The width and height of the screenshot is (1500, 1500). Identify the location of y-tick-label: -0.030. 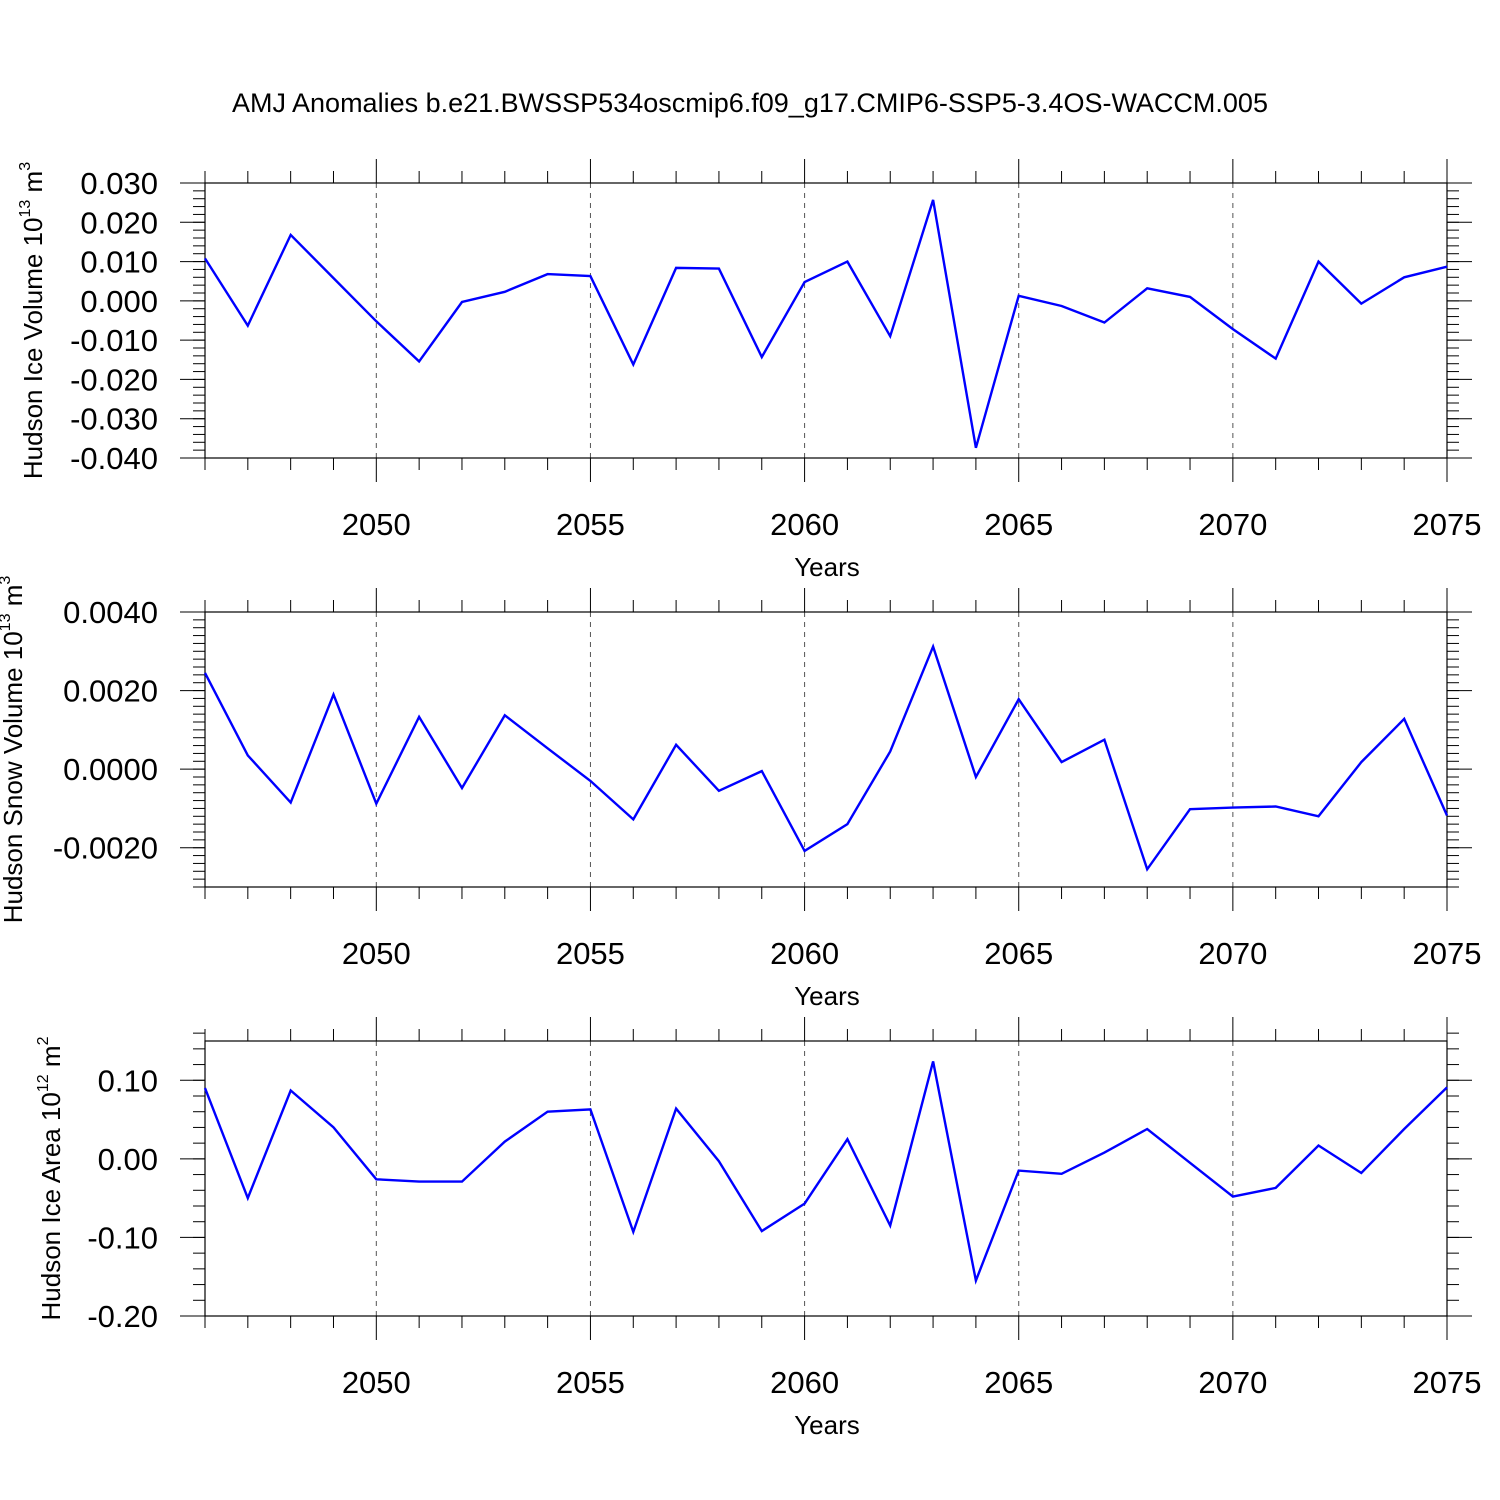
(114, 419).